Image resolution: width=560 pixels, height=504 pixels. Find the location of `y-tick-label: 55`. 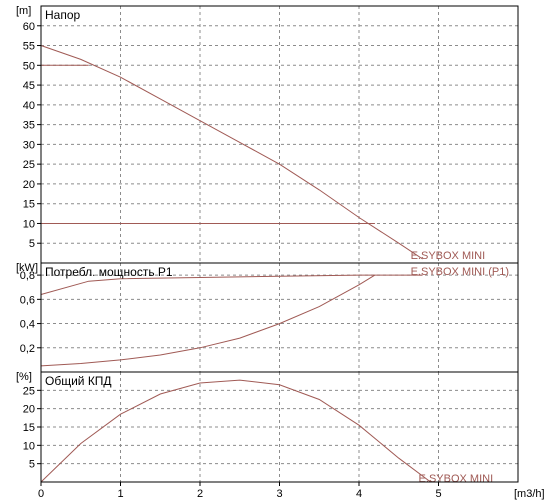

y-tick-label: 55 is located at coordinates (29, 47).